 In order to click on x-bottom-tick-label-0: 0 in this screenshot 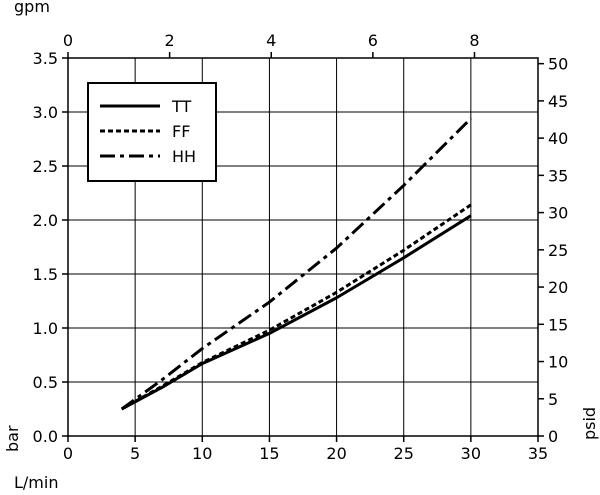, I will do `click(68, 453)`.